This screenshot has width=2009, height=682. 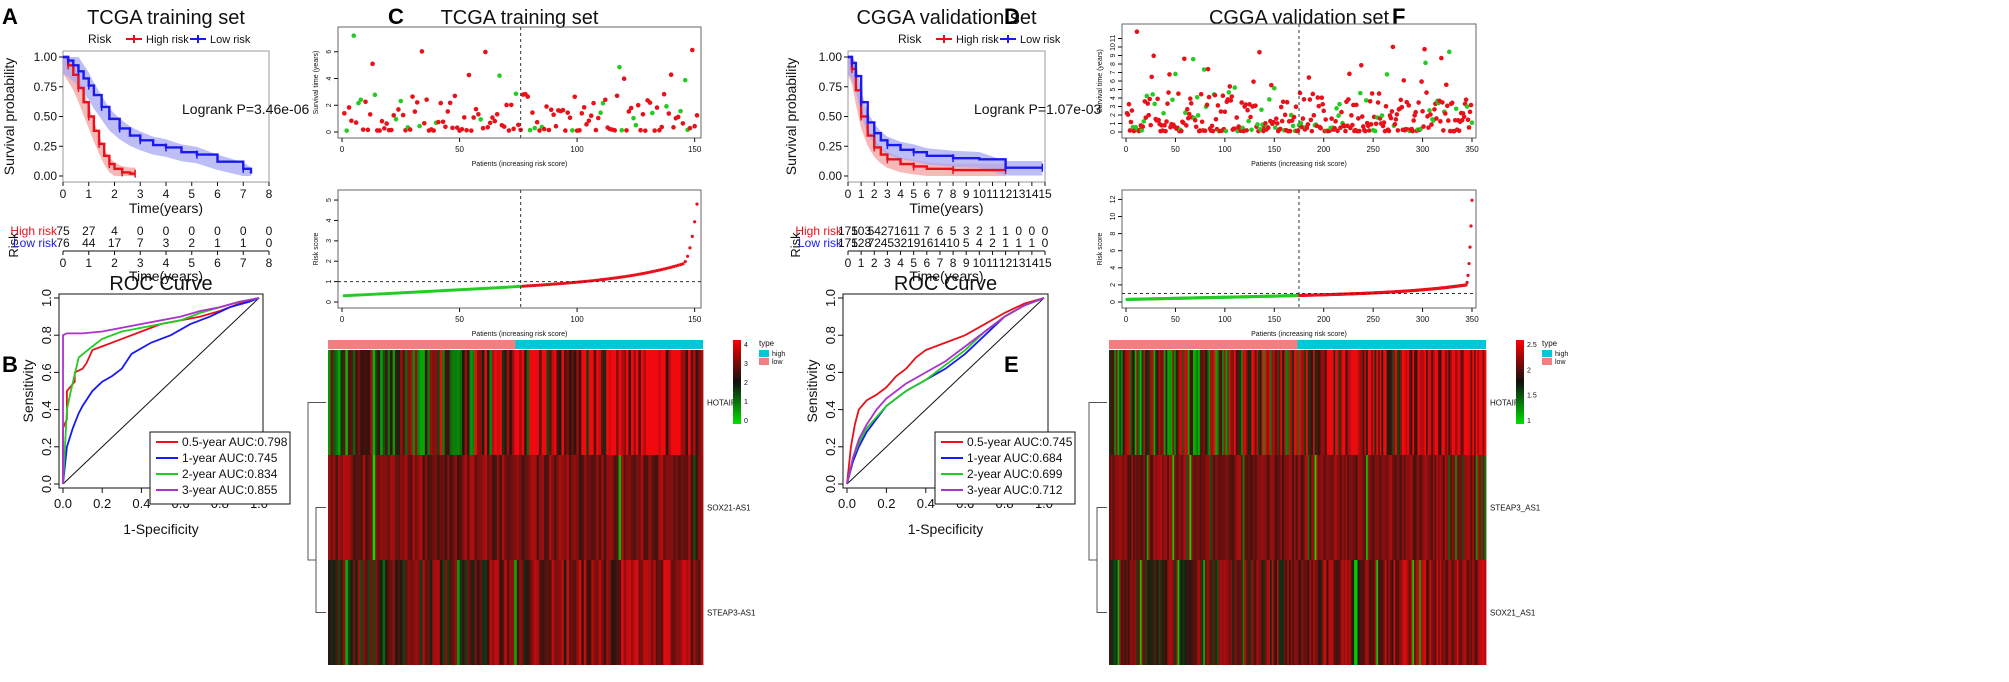 I want to click on x-tick-label: 0, so click(x=1126, y=149).